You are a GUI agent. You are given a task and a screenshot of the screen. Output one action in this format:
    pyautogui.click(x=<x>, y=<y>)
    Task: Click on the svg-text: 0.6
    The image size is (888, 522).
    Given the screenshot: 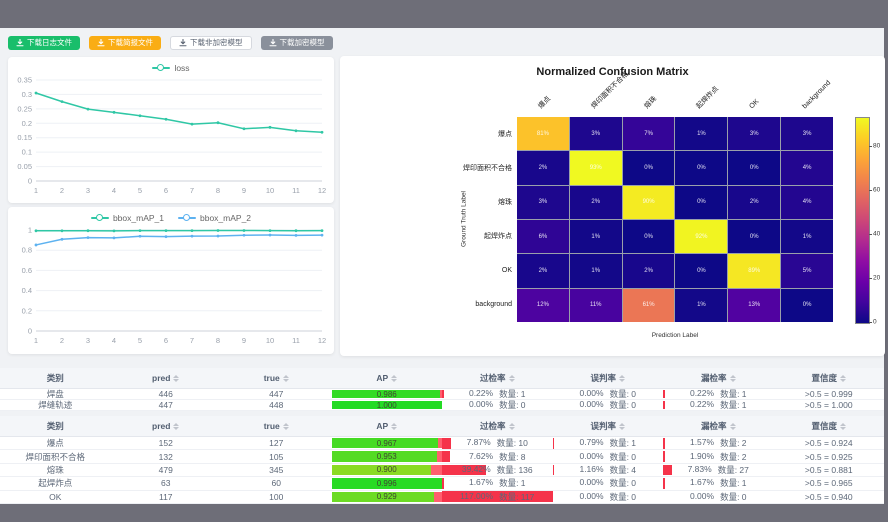 What is the action you would take?
    pyautogui.click(x=27, y=270)
    